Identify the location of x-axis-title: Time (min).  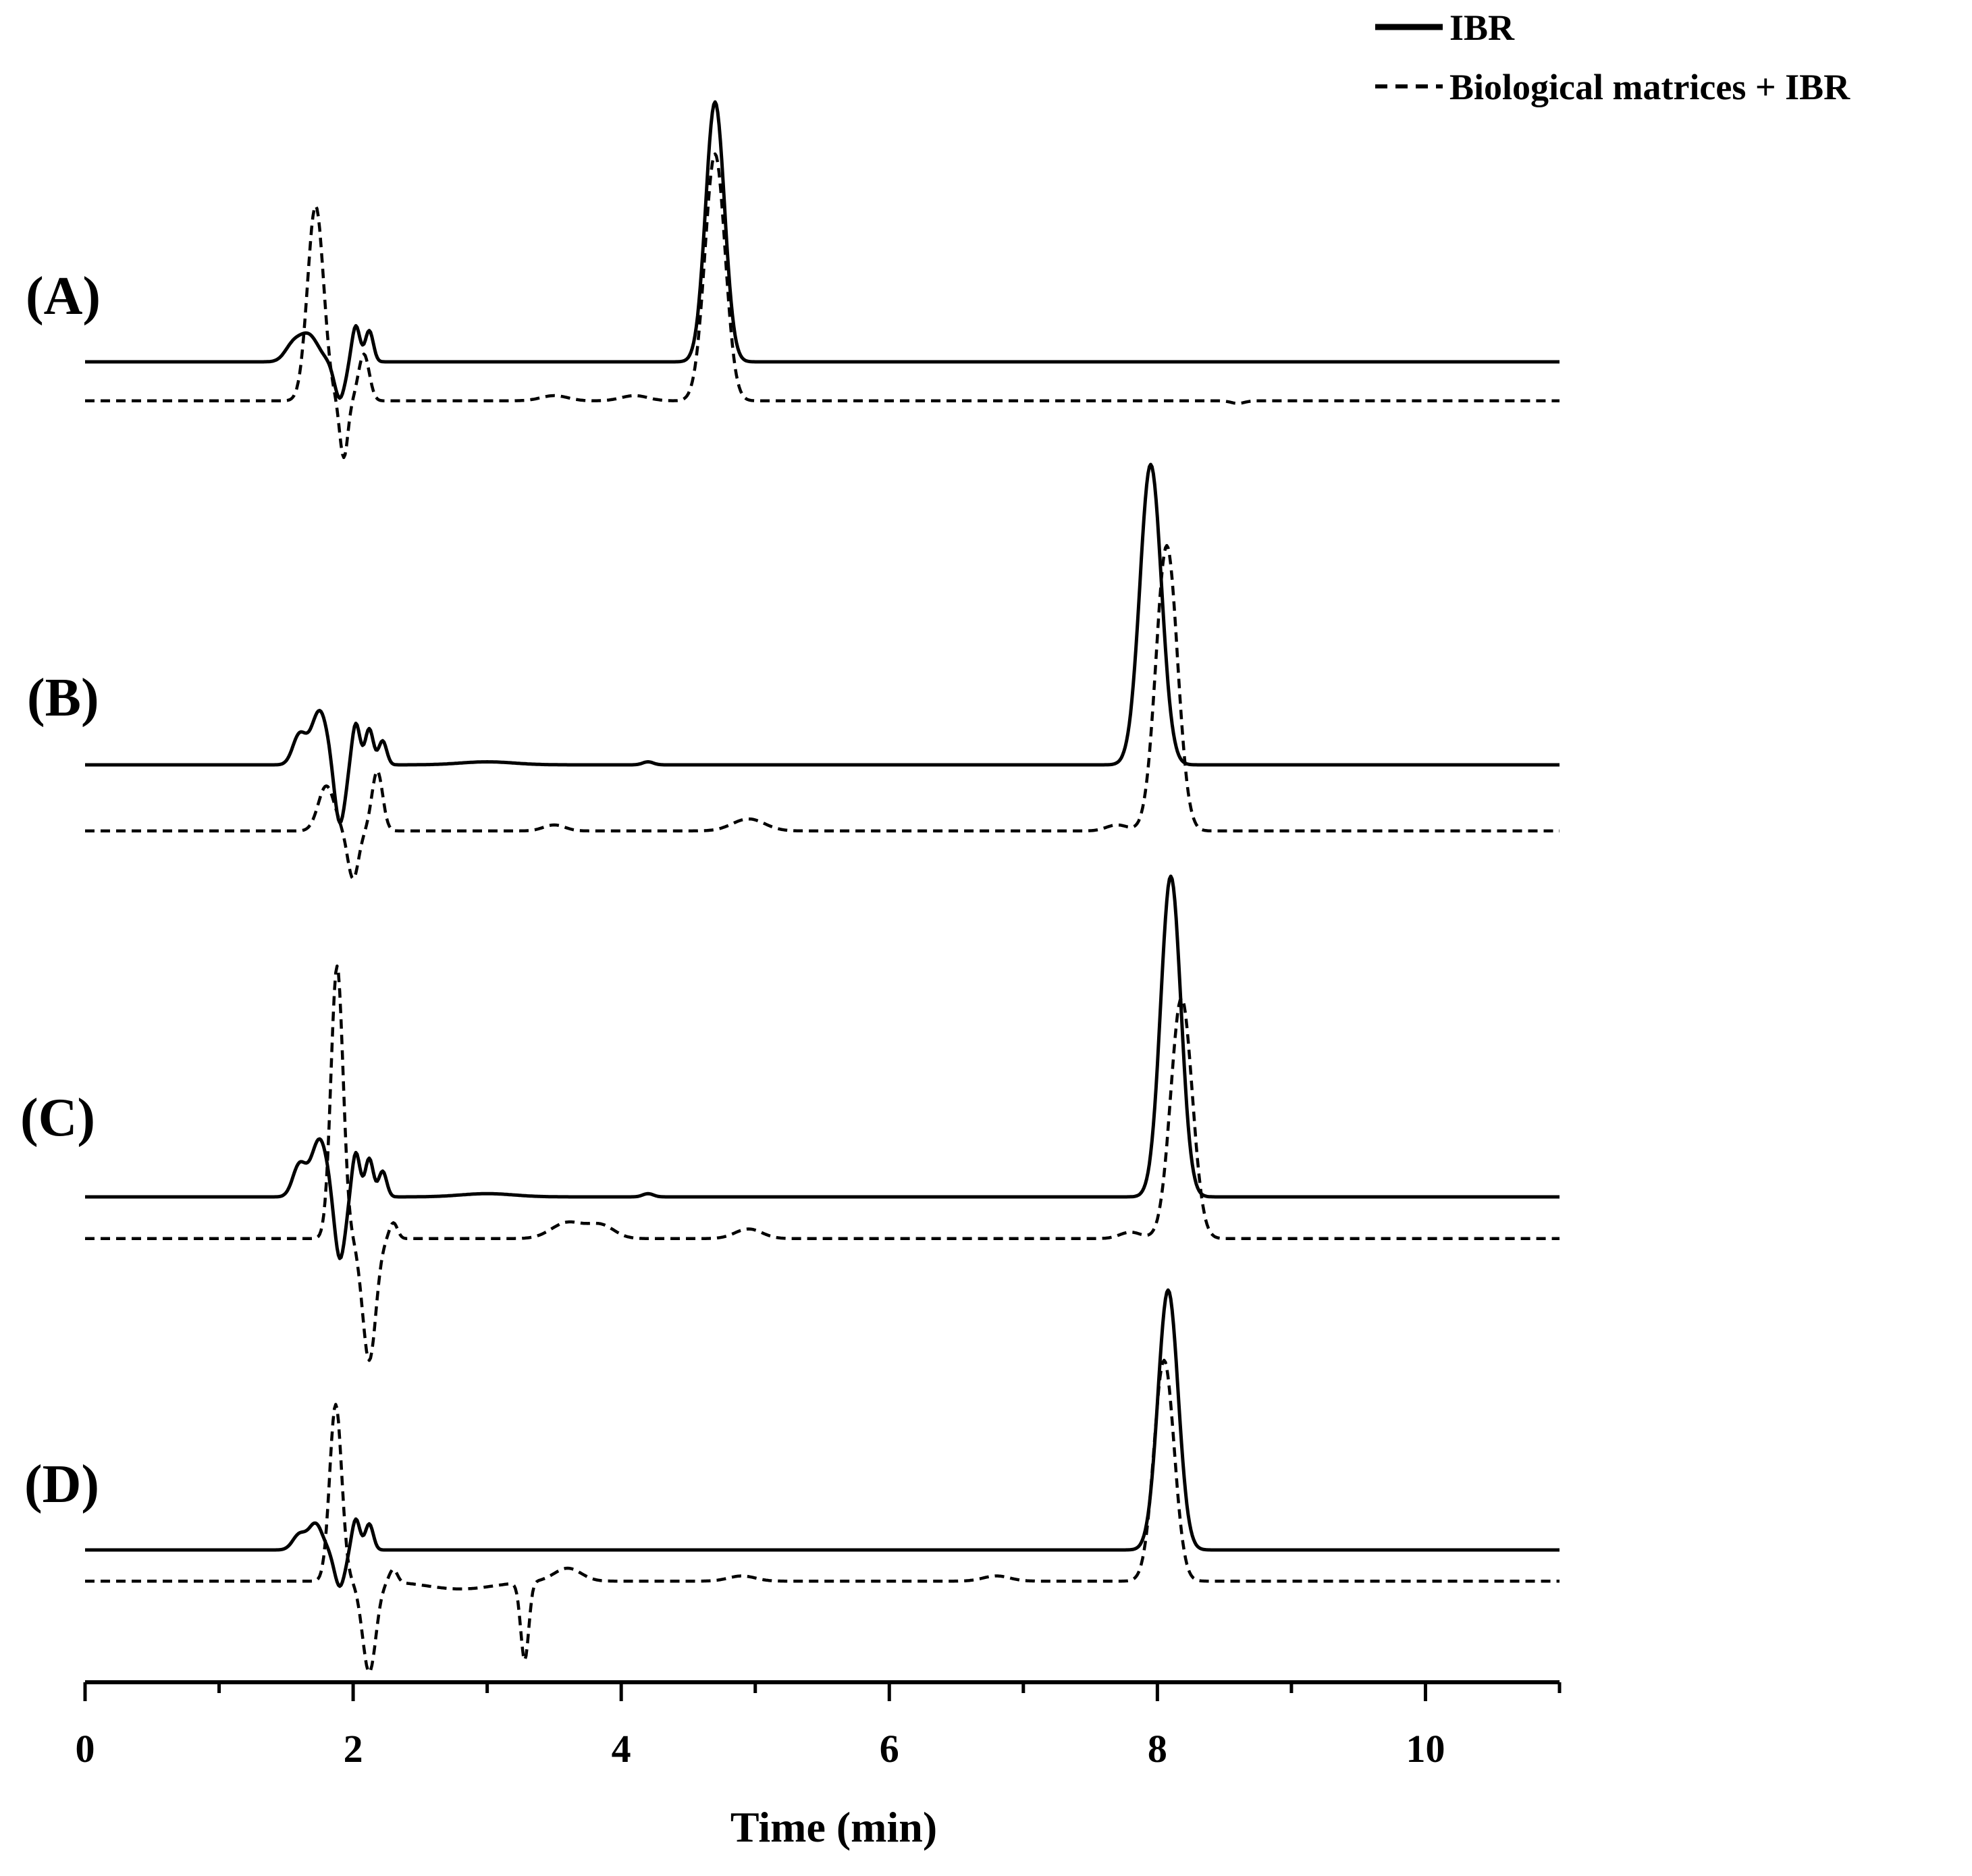
(833, 1827).